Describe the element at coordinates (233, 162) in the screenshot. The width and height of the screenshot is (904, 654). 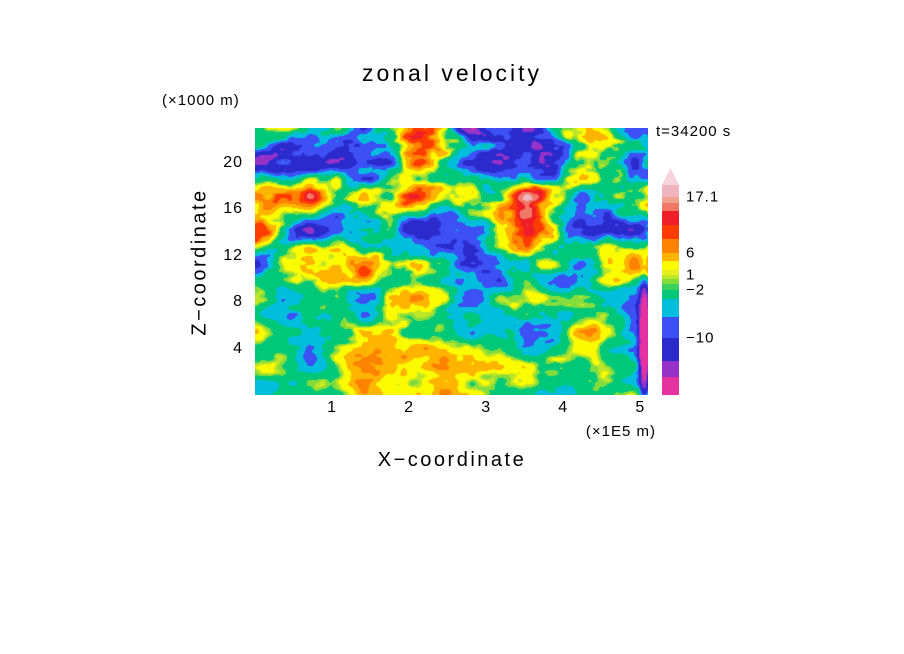
I see `y-tick-label: 20` at that location.